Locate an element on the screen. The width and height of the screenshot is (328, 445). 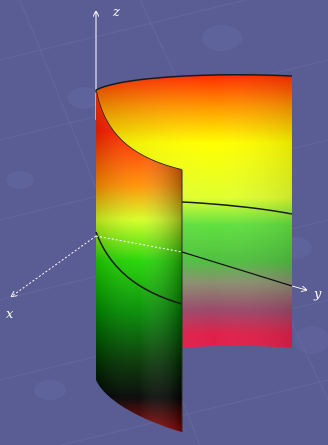
z-axis-label: z is located at coordinates (116, 12).